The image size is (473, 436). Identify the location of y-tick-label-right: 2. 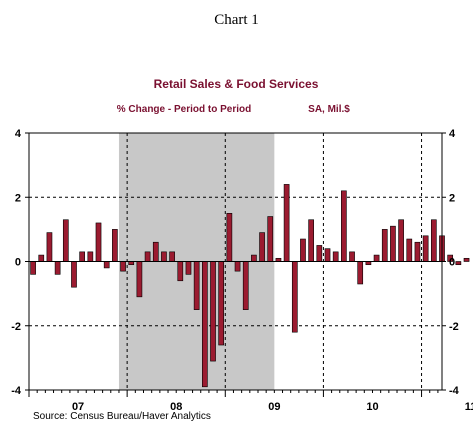
(452, 198).